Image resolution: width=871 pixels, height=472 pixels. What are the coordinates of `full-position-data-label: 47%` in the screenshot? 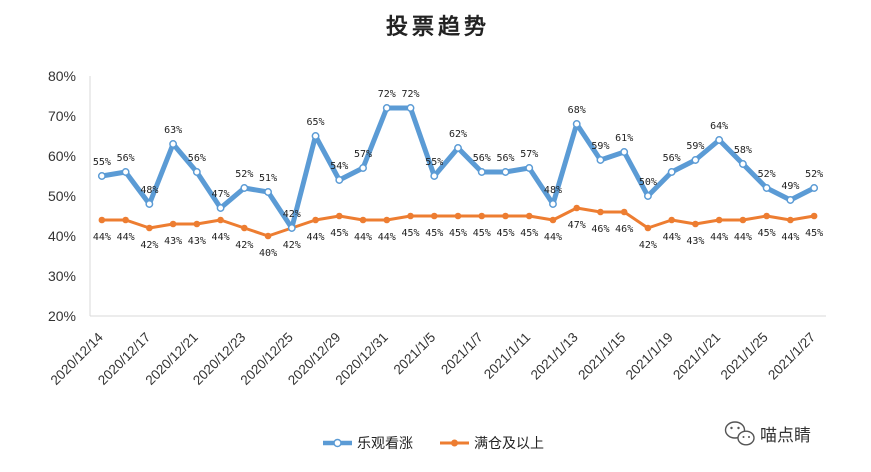 It's located at (577, 225).